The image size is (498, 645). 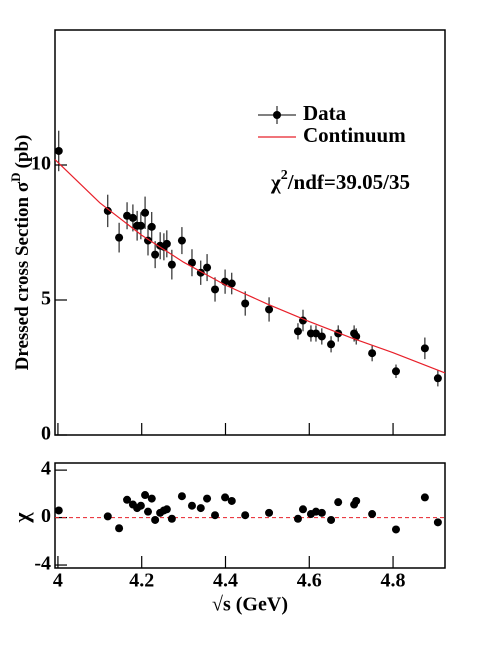 What do you see at coordinates (41, 164) in the screenshot?
I see `y-tick-label: 10` at bounding box center [41, 164].